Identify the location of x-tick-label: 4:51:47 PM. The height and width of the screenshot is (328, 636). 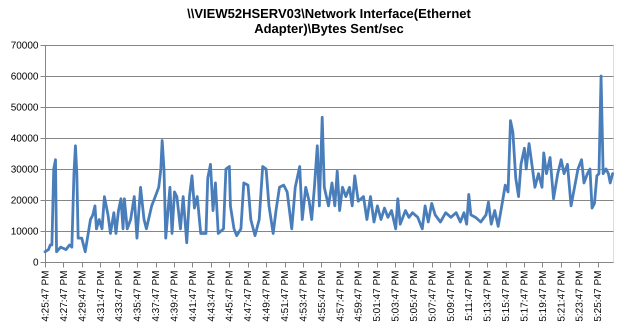
(286, 296).